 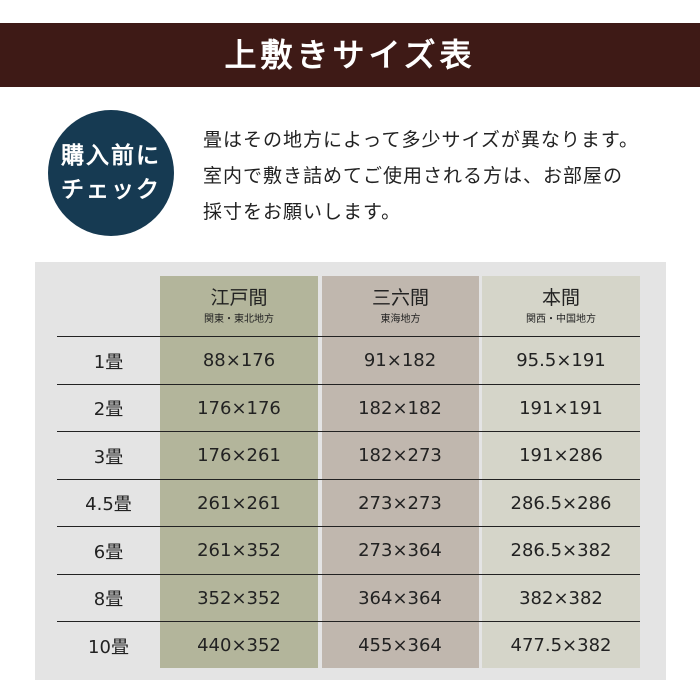 What do you see at coordinates (400, 456) in the screenshot?
I see `size-cell: 182×273` at bounding box center [400, 456].